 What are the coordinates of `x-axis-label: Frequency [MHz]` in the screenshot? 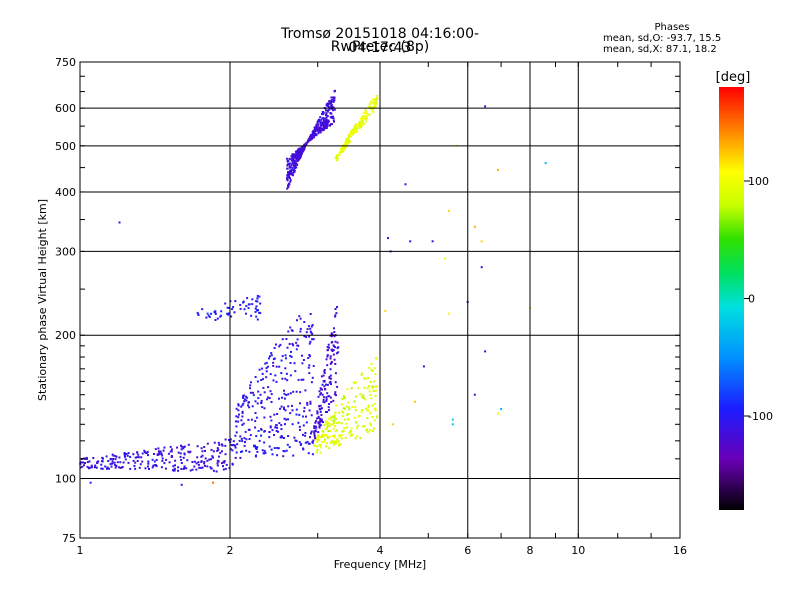 It's located at (380, 564).